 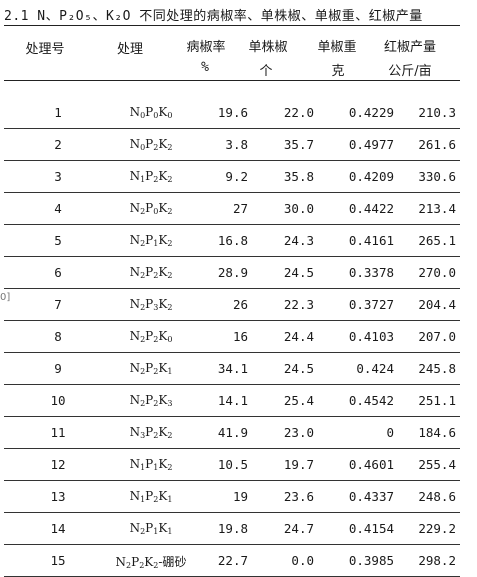 What do you see at coordinates (151, 304) in the screenshot?
I see `cell-treatment: N2P3K2` at bounding box center [151, 304].